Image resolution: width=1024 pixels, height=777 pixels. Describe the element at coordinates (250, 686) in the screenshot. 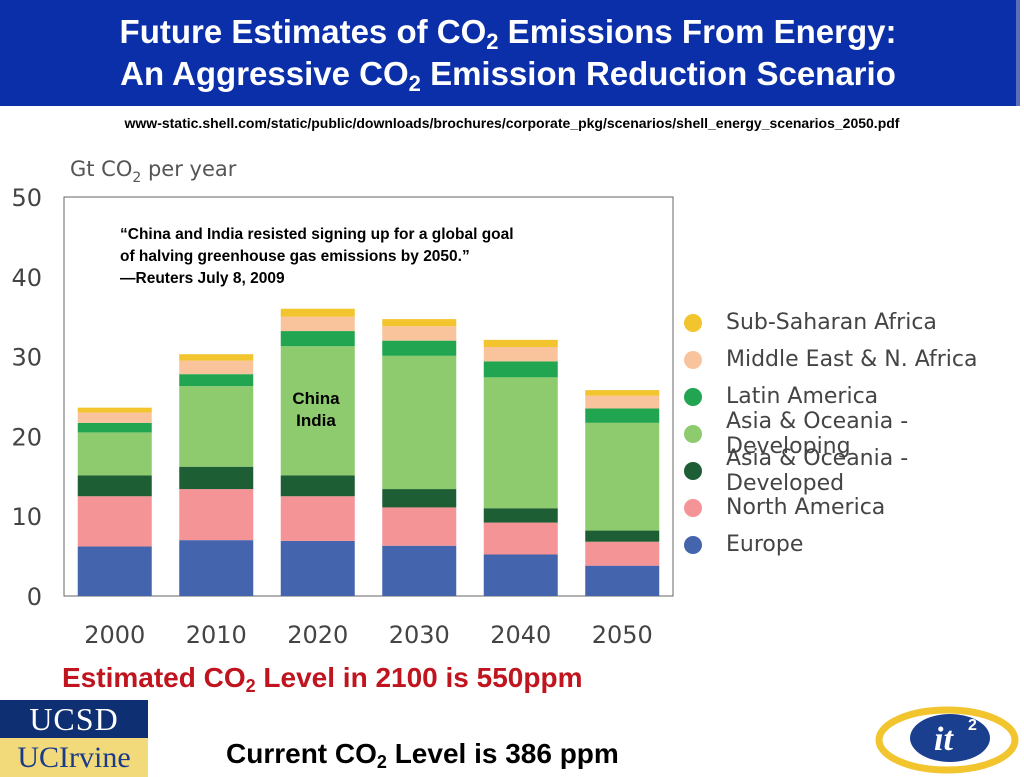

I see `estimate-subscript: 2` at that location.